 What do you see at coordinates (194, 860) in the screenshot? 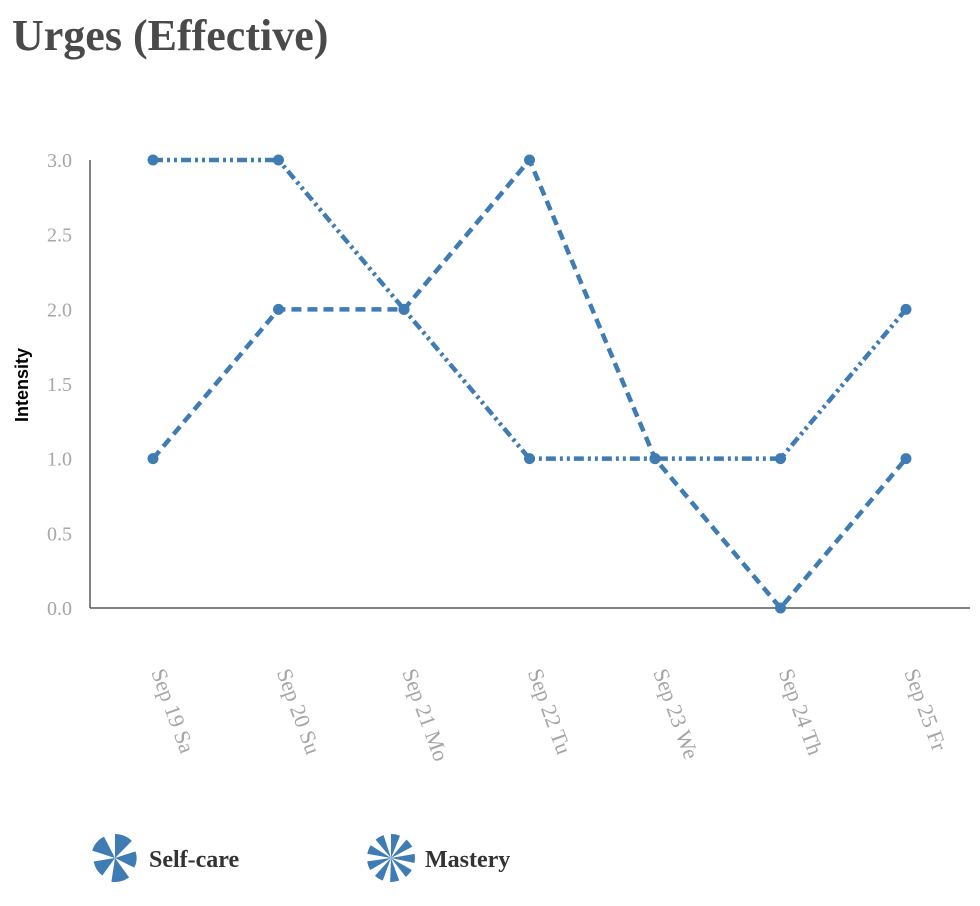
I see `legend-label: Self-care` at bounding box center [194, 860].